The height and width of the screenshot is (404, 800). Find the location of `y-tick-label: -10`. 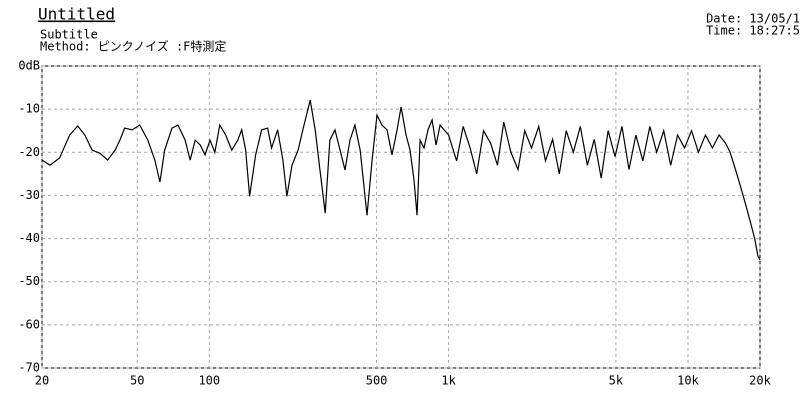

y-tick-label: -10 is located at coordinates (29, 109).